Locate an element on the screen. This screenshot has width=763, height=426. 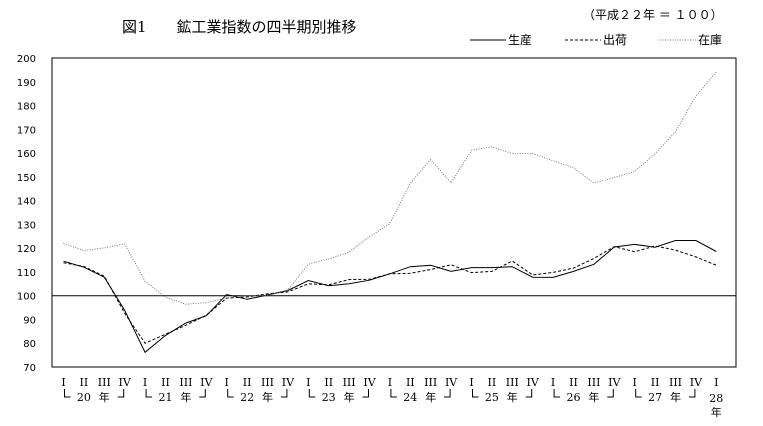
y-tick-label: 120 is located at coordinates (26, 249).